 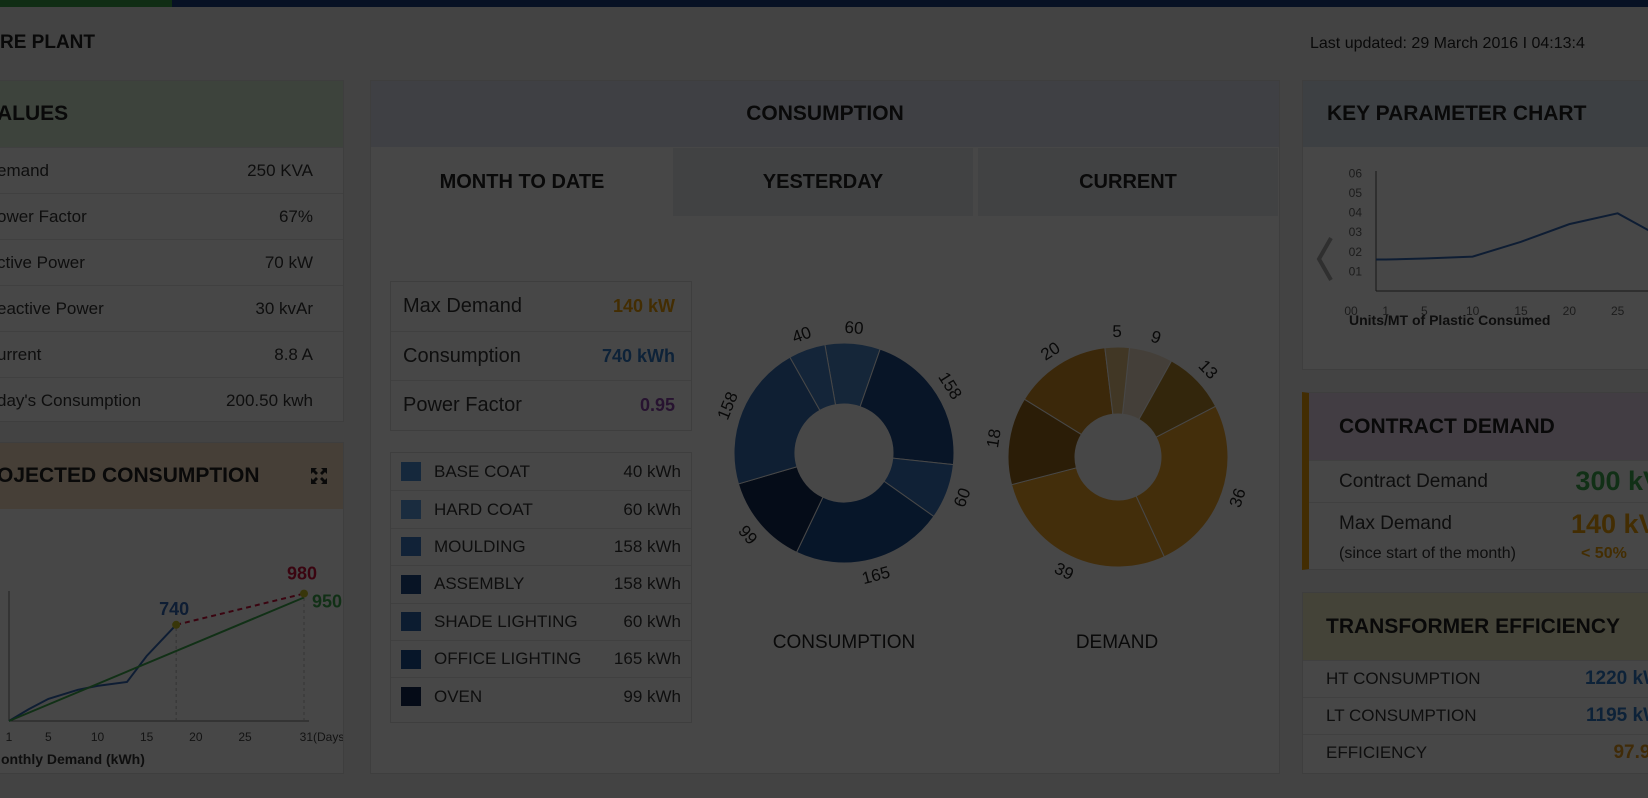 What do you see at coordinates (825, 114) in the screenshot?
I see `consumption-card-header: CONSUMPTION` at bounding box center [825, 114].